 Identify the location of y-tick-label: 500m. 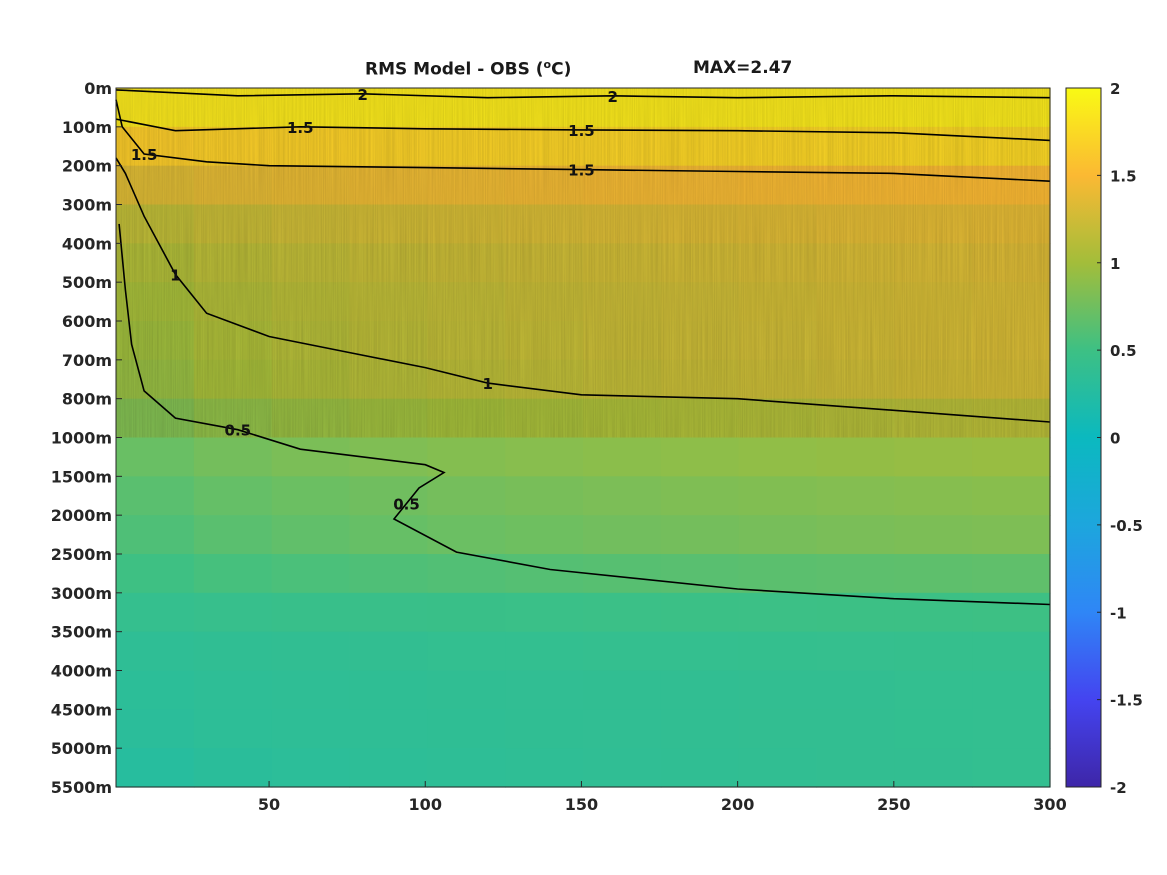
(87, 282).